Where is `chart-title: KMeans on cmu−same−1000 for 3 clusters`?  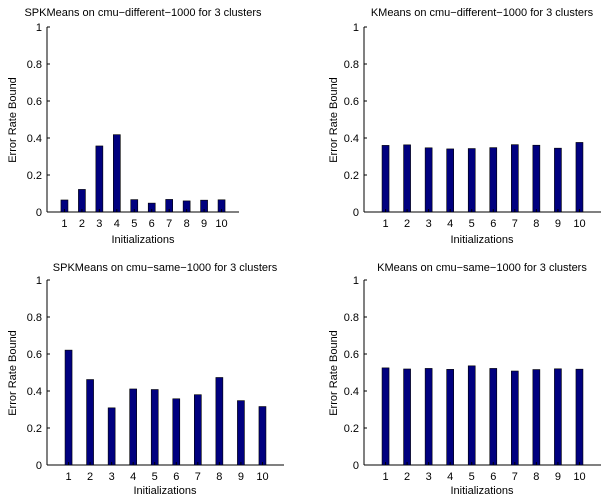
chart-title: KMeans on cmu−same−1000 for 3 clusters is located at coordinates (482, 268).